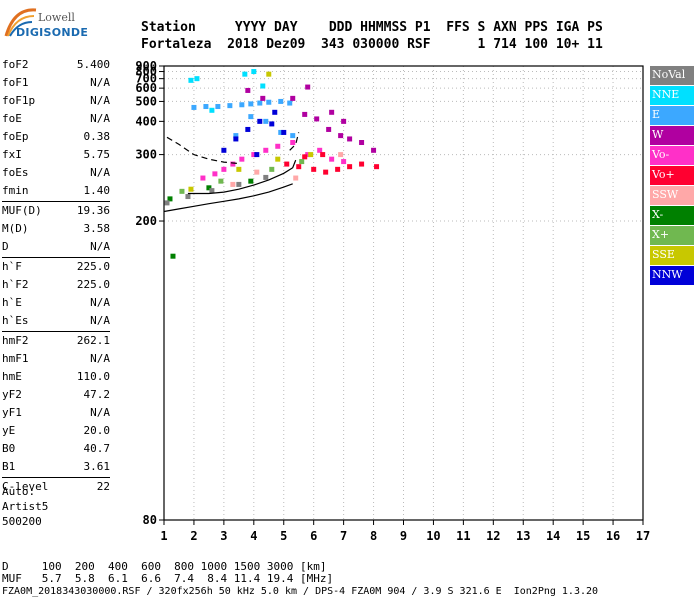  Describe the element at coordinates (56, 377) in the screenshot. I see `param-row: hmE 110.0` at that location.